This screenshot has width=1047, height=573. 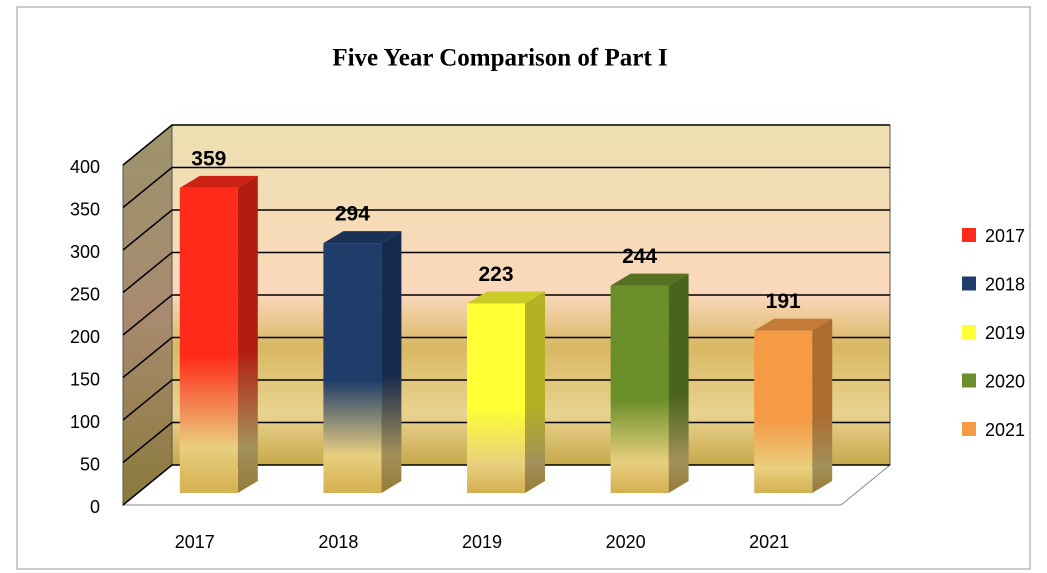 What do you see at coordinates (1005, 333) in the screenshot?
I see `legend-label: 2019` at bounding box center [1005, 333].